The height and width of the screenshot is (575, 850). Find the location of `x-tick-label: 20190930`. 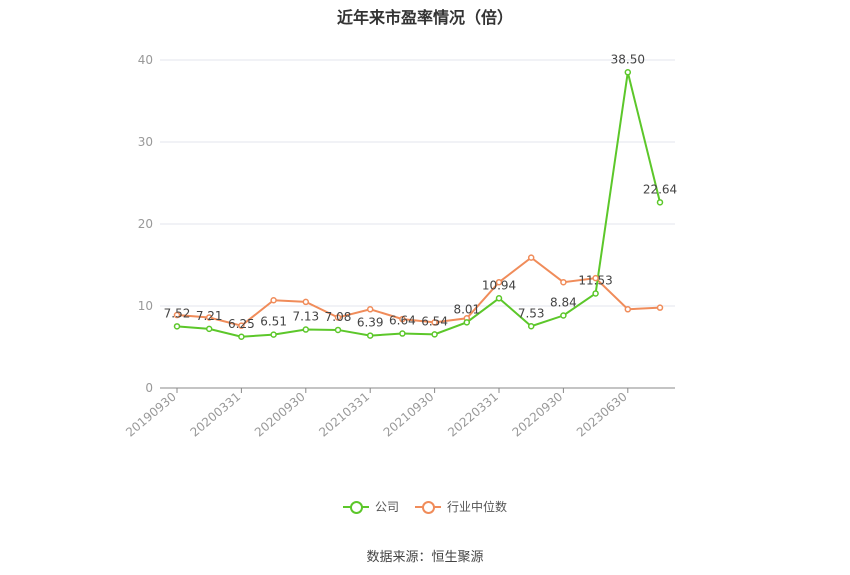

x-tick-label: 20190930 is located at coordinates (151, 415).